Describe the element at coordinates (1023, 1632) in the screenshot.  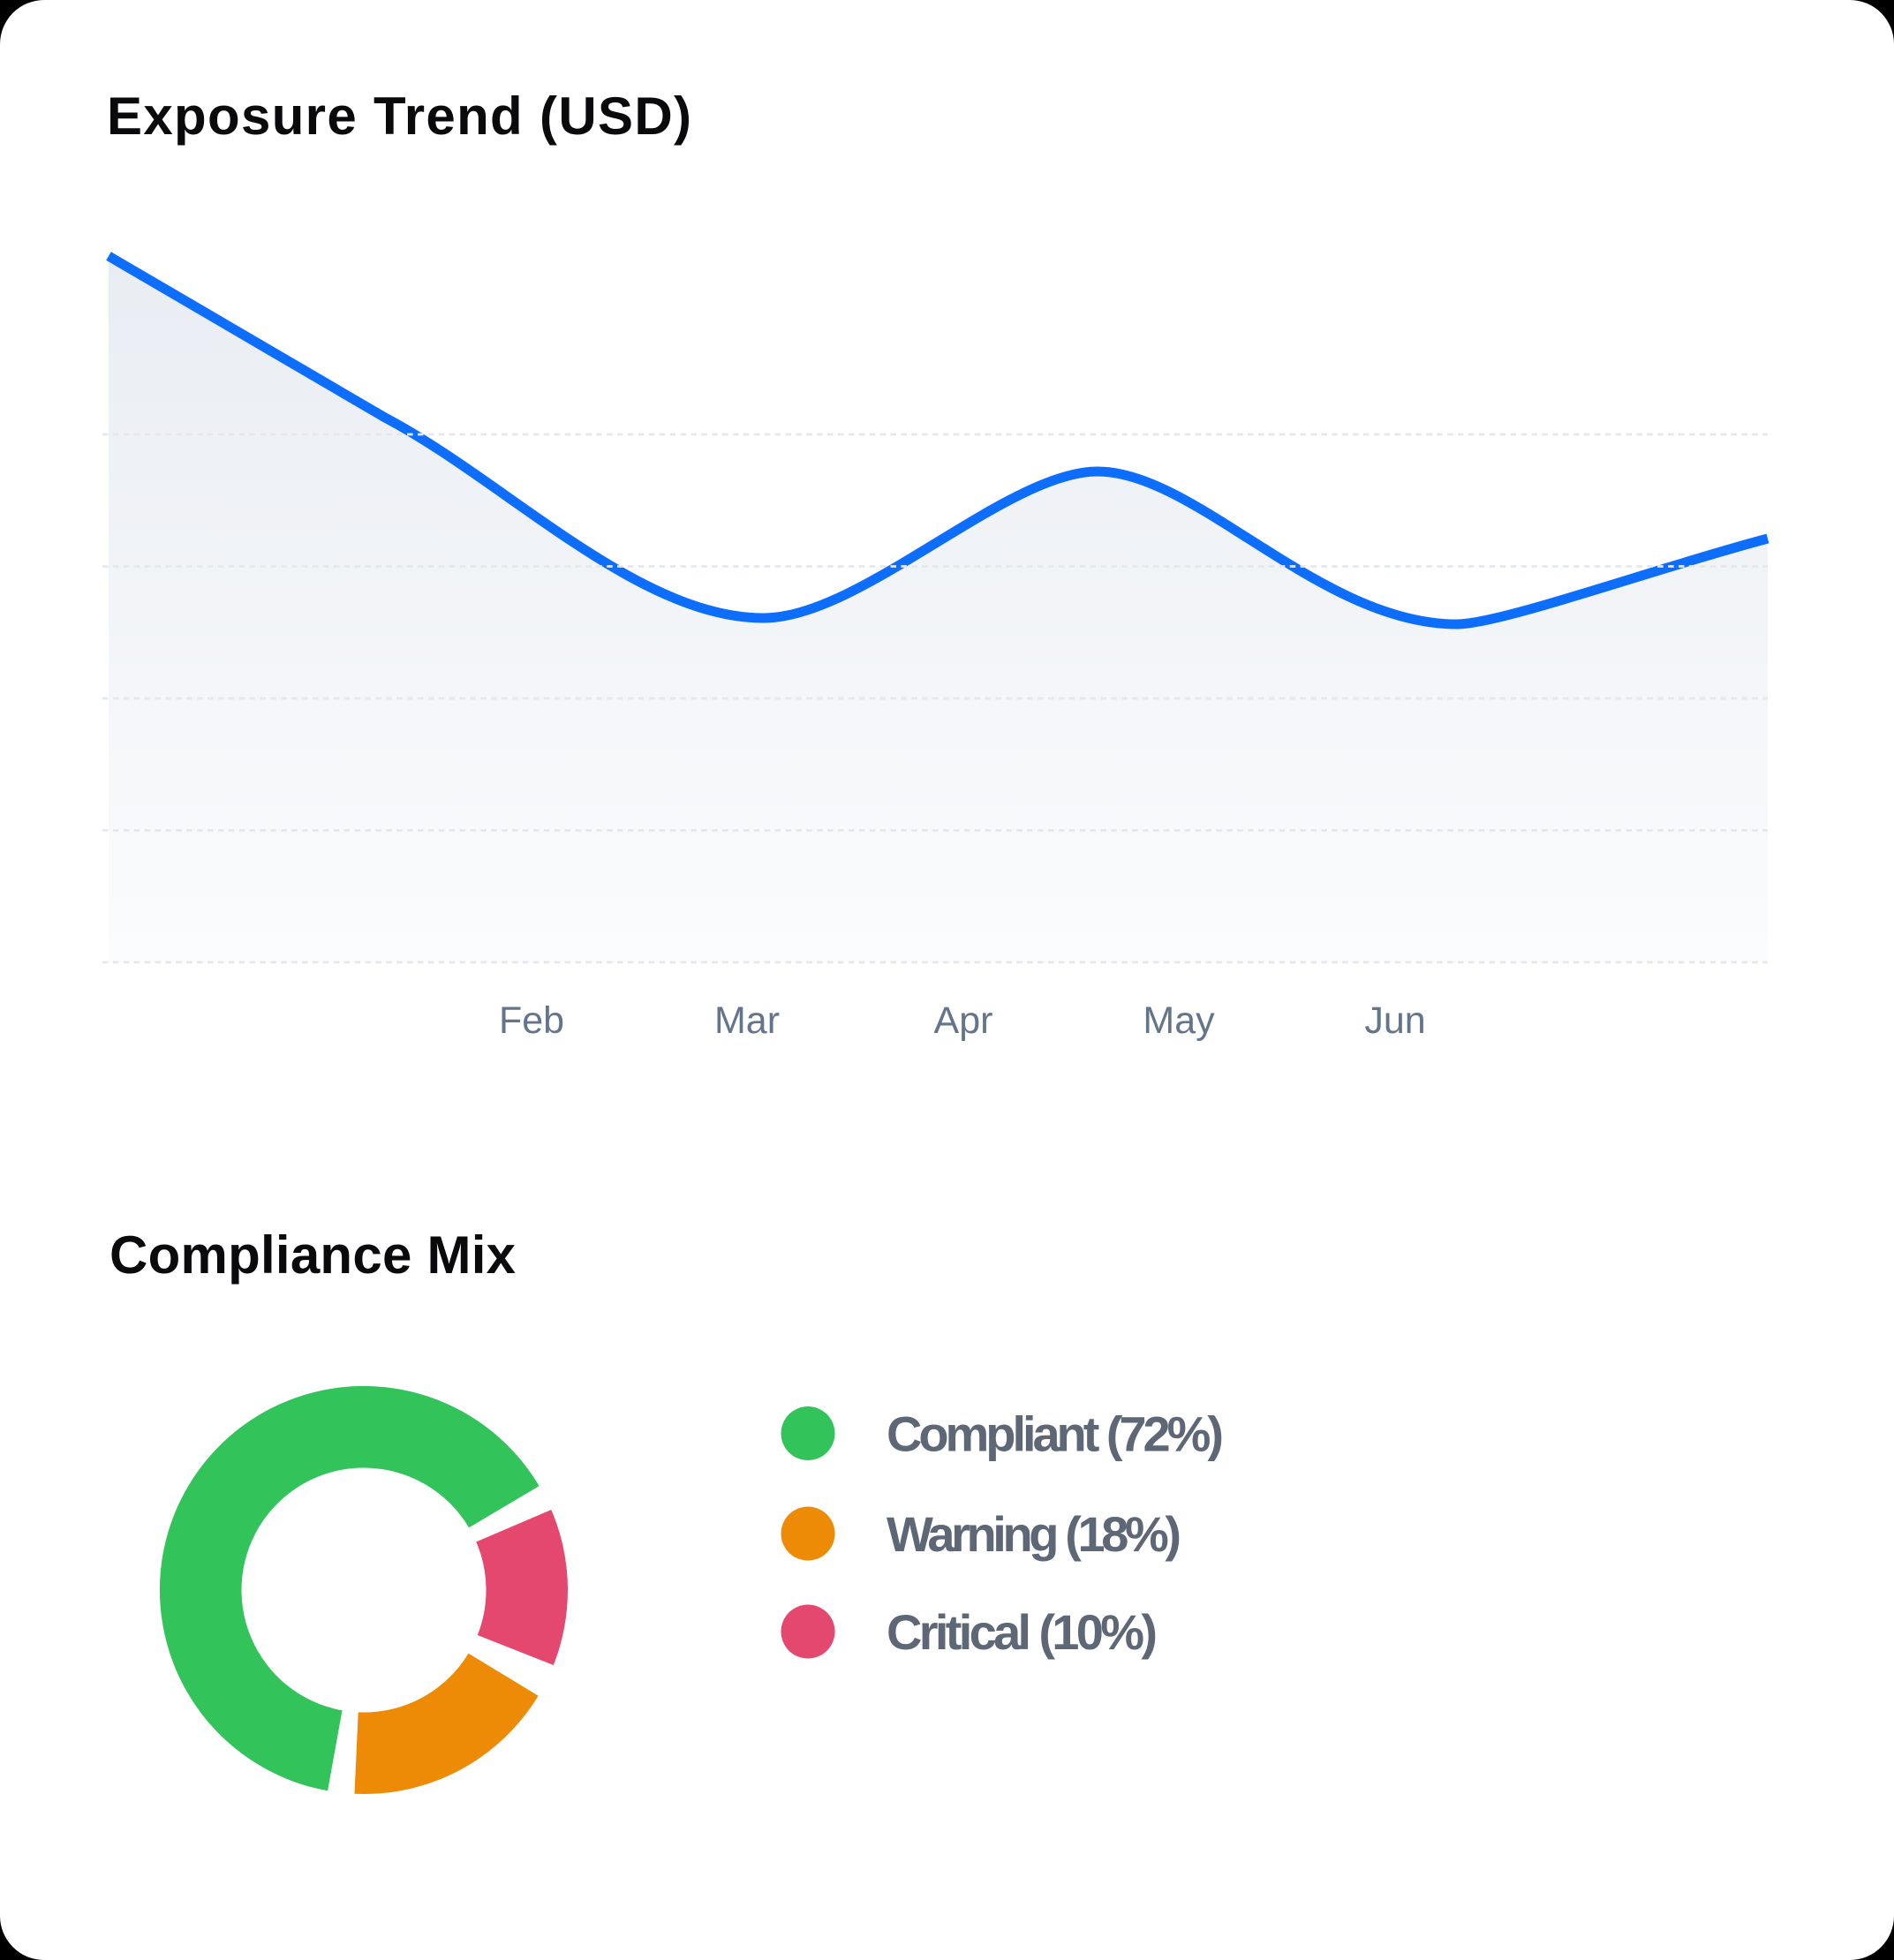
I see `svg-text: Critical (10%)` at that location.